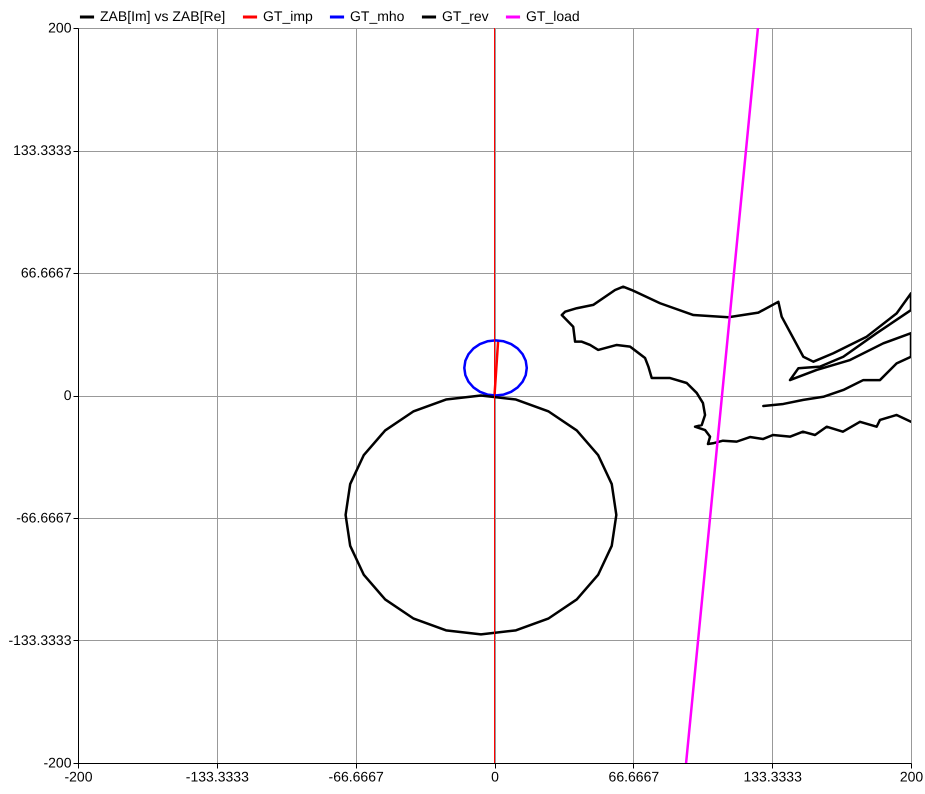 The width and height of the screenshot is (925, 794). I want to click on x-tick-label: -133.3333, so click(218, 776).